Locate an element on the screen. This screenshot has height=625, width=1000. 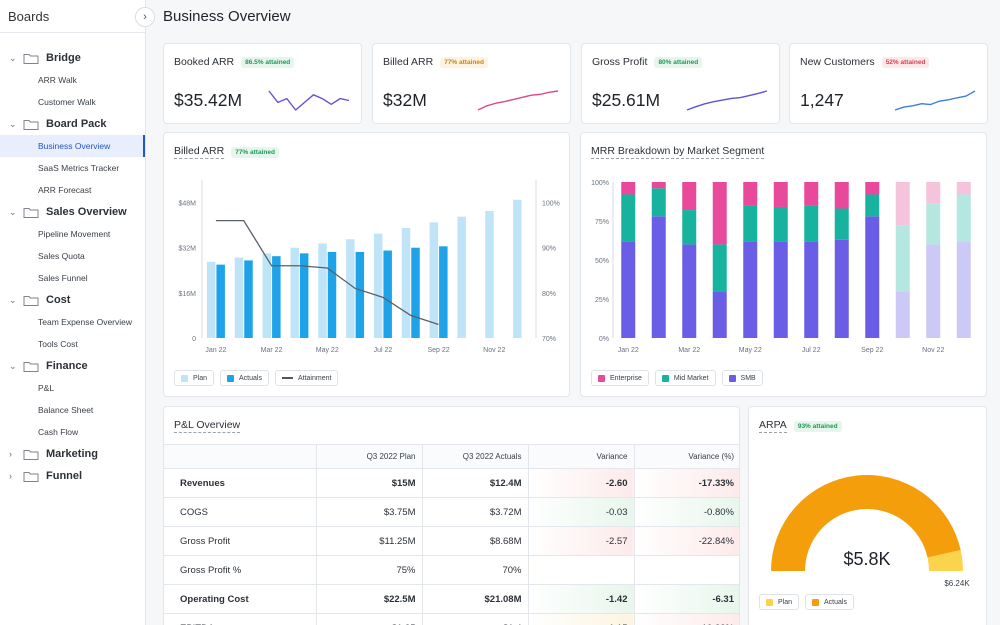
kpi-card-billed-arr: Billed ARR 77% attained $32M is located at coordinates (471, 83).